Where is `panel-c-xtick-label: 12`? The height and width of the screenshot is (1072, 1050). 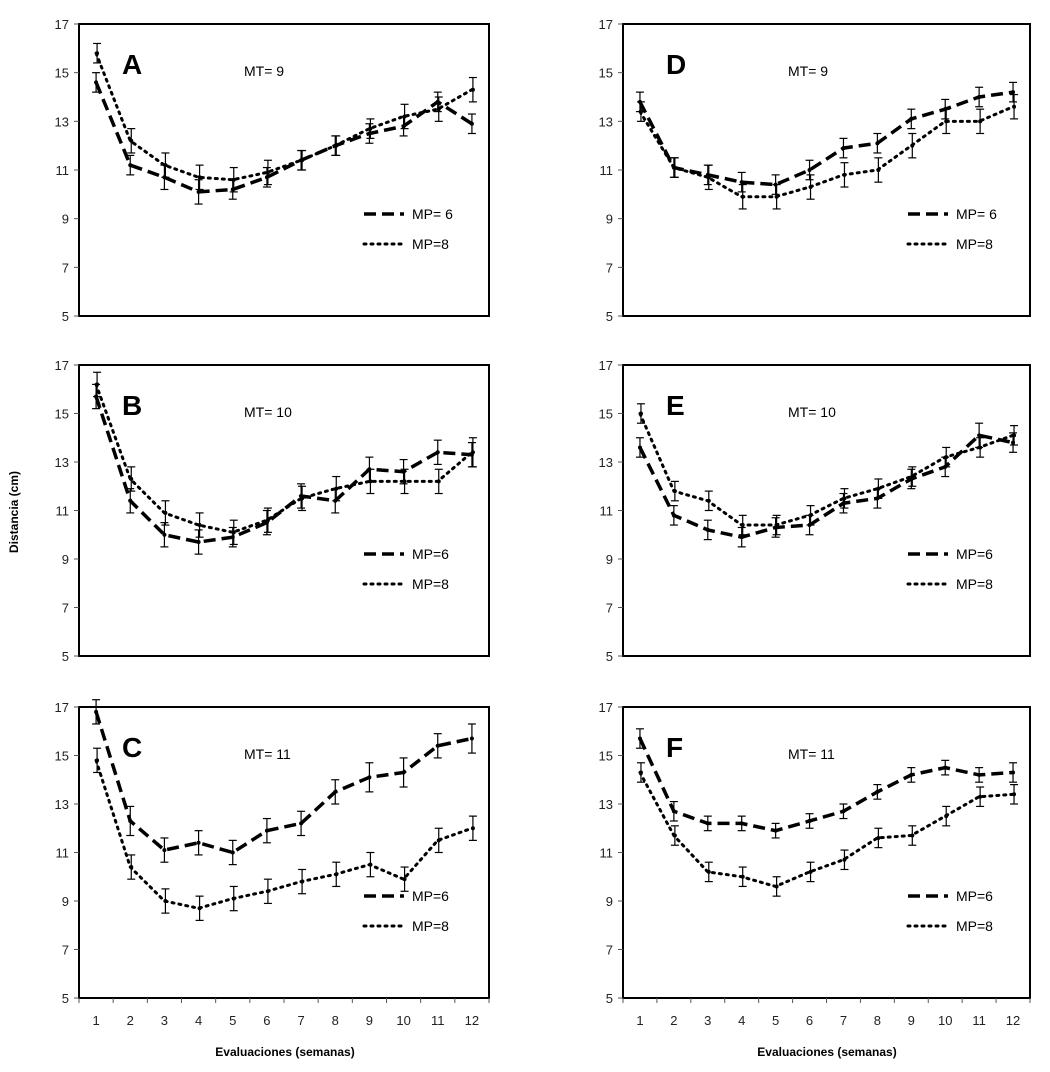 panel-c-xtick-label: 12 is located at coordinates (472, 1020).